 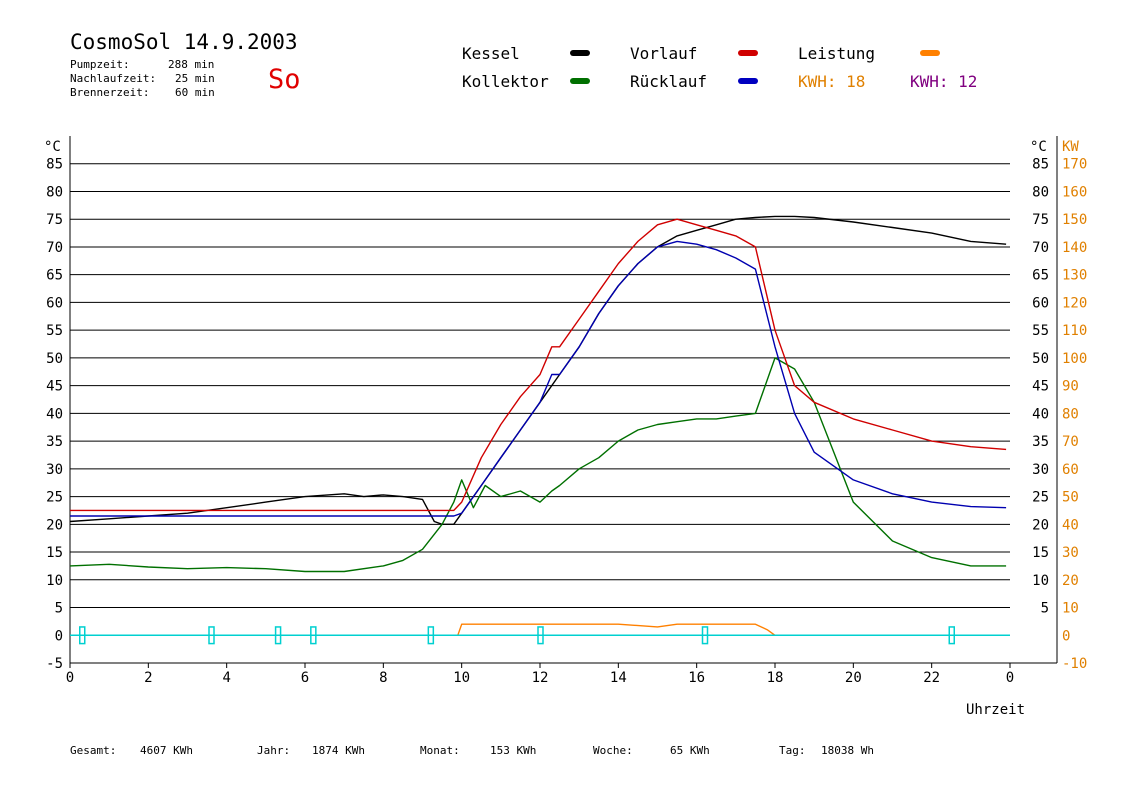 What do you see at coordinates (338, 750) in the screenshot?
I see `year-value: 1874 KWh` at bounding box center [338, 750].